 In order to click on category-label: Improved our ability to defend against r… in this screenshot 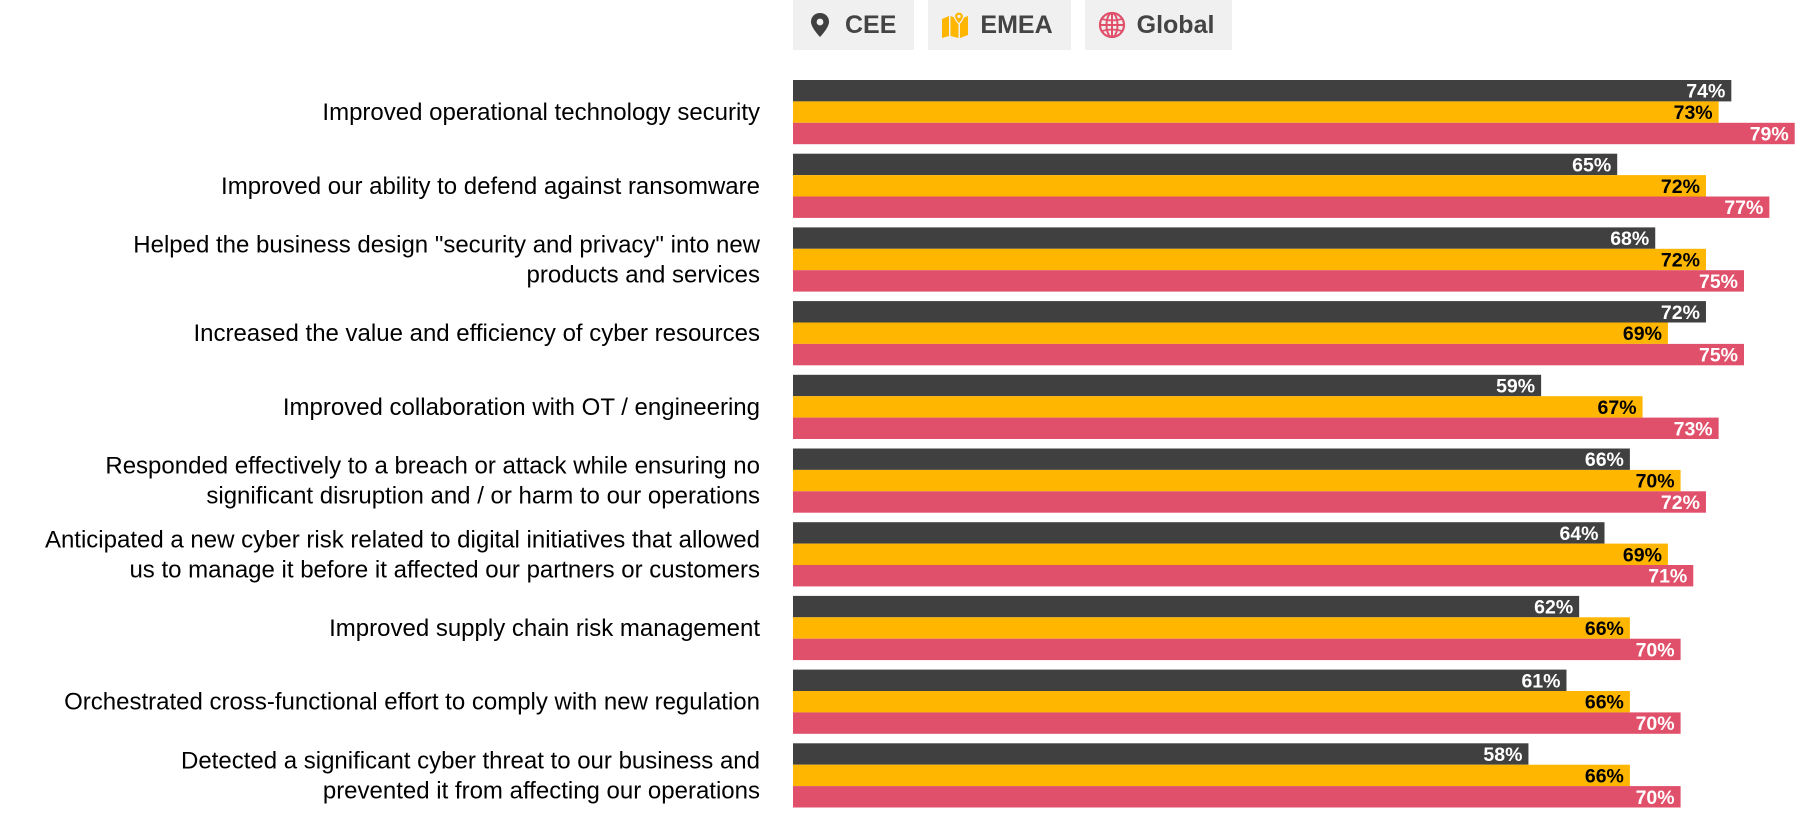, I will do `click(490, 186)`.